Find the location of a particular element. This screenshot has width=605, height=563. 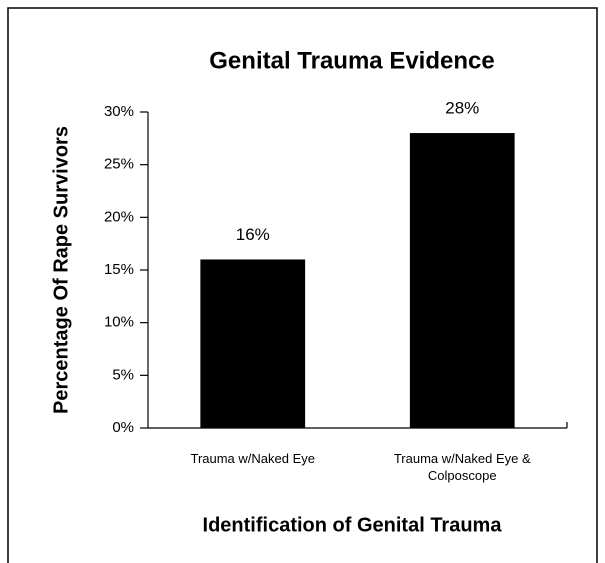

y-axis-label: Percentage Of Rape Survivors is located at coordinates (61, 270).